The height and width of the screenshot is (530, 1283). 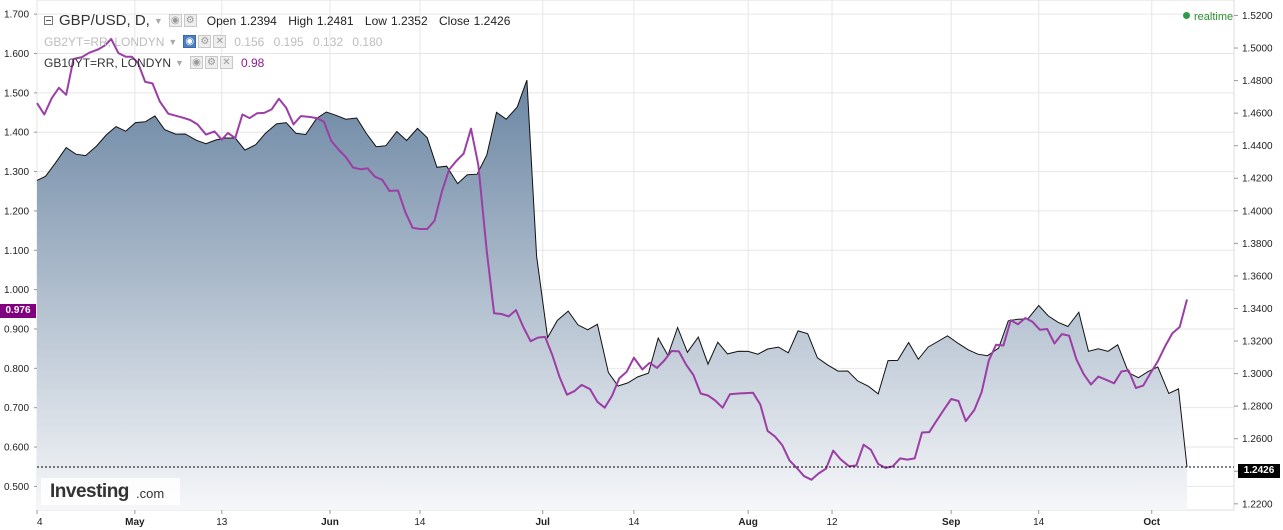 What do you see at coordinates (16, 15) in the screenshot?
I see `y-left-tick-label: 1.700` at bounding box center [16, 15].